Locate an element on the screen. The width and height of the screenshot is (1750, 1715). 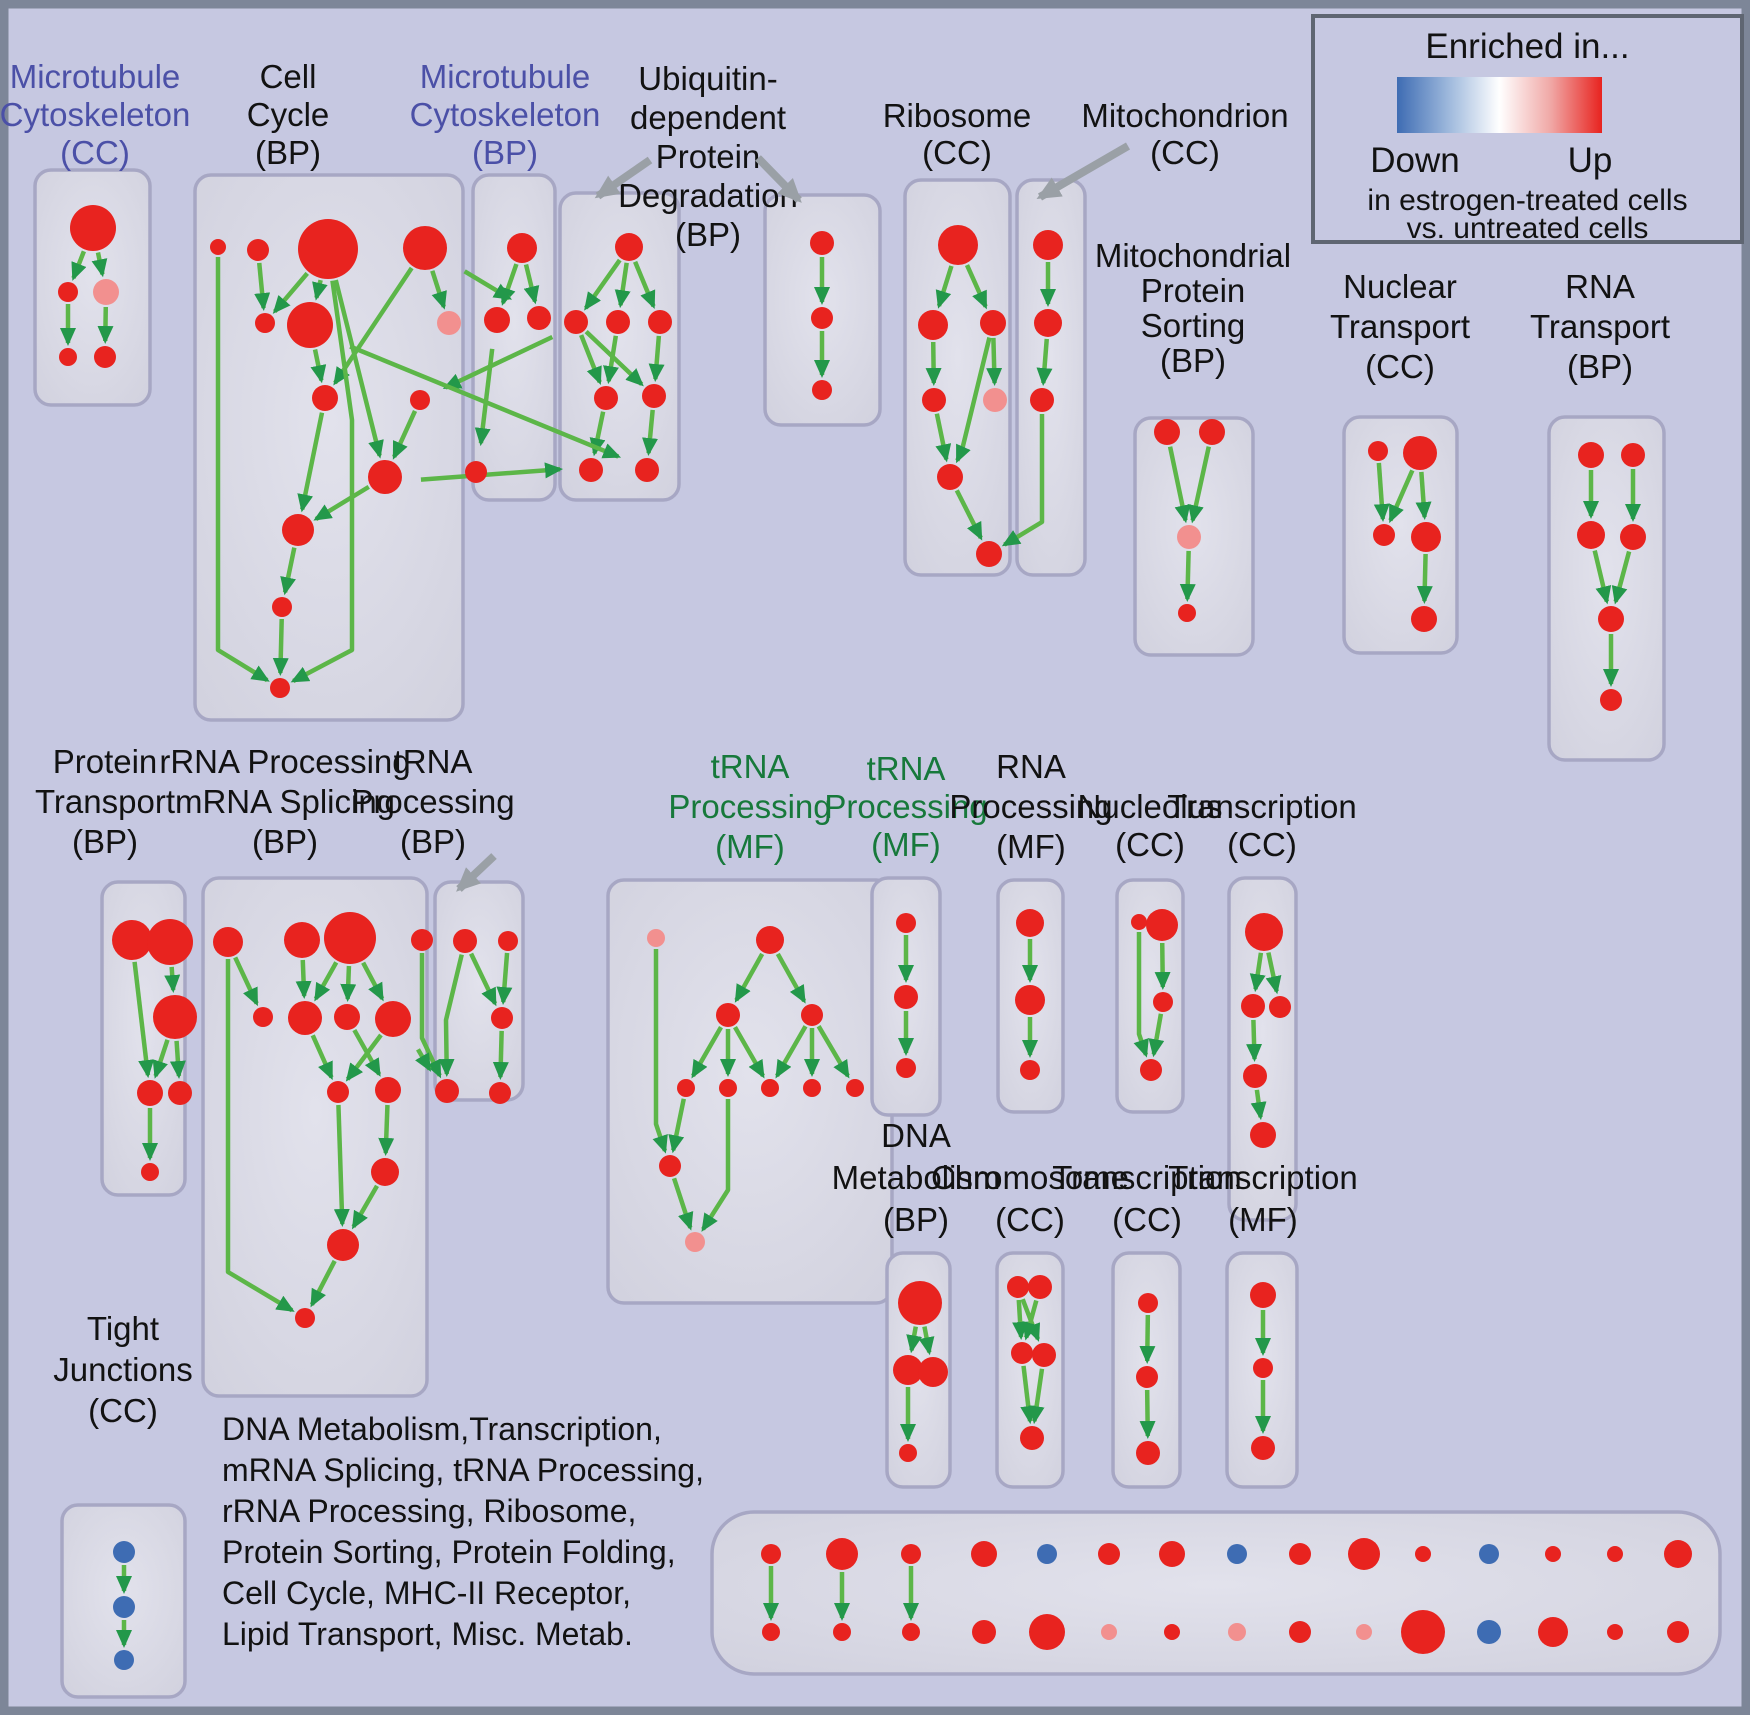
group-label-rrna-processing-mrna-splicing-bp: (BP) is located at coordinates (285, 841).